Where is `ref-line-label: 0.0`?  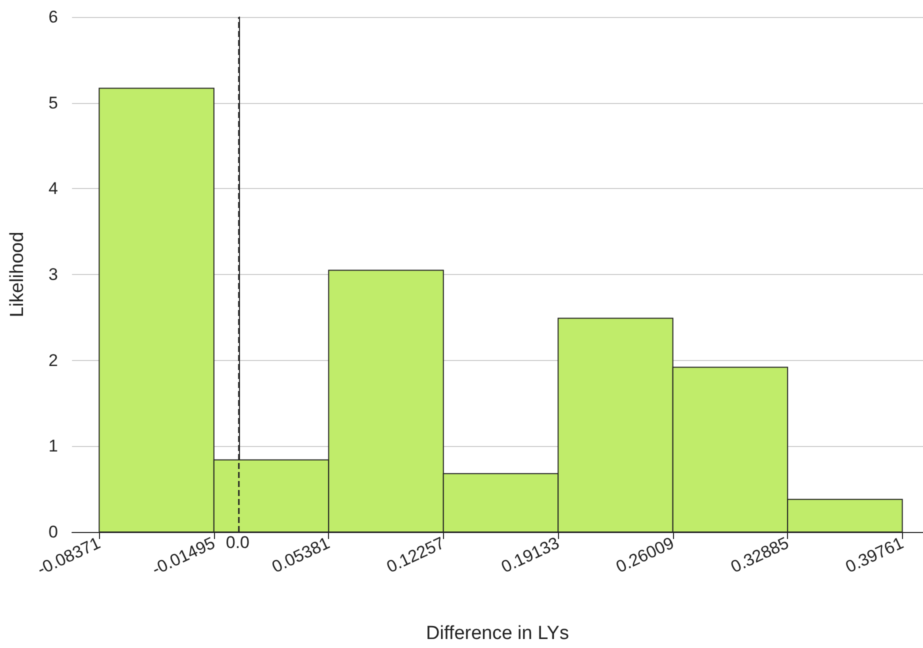 ref-line-label: 0.0 is located at coordinates (238, 542).